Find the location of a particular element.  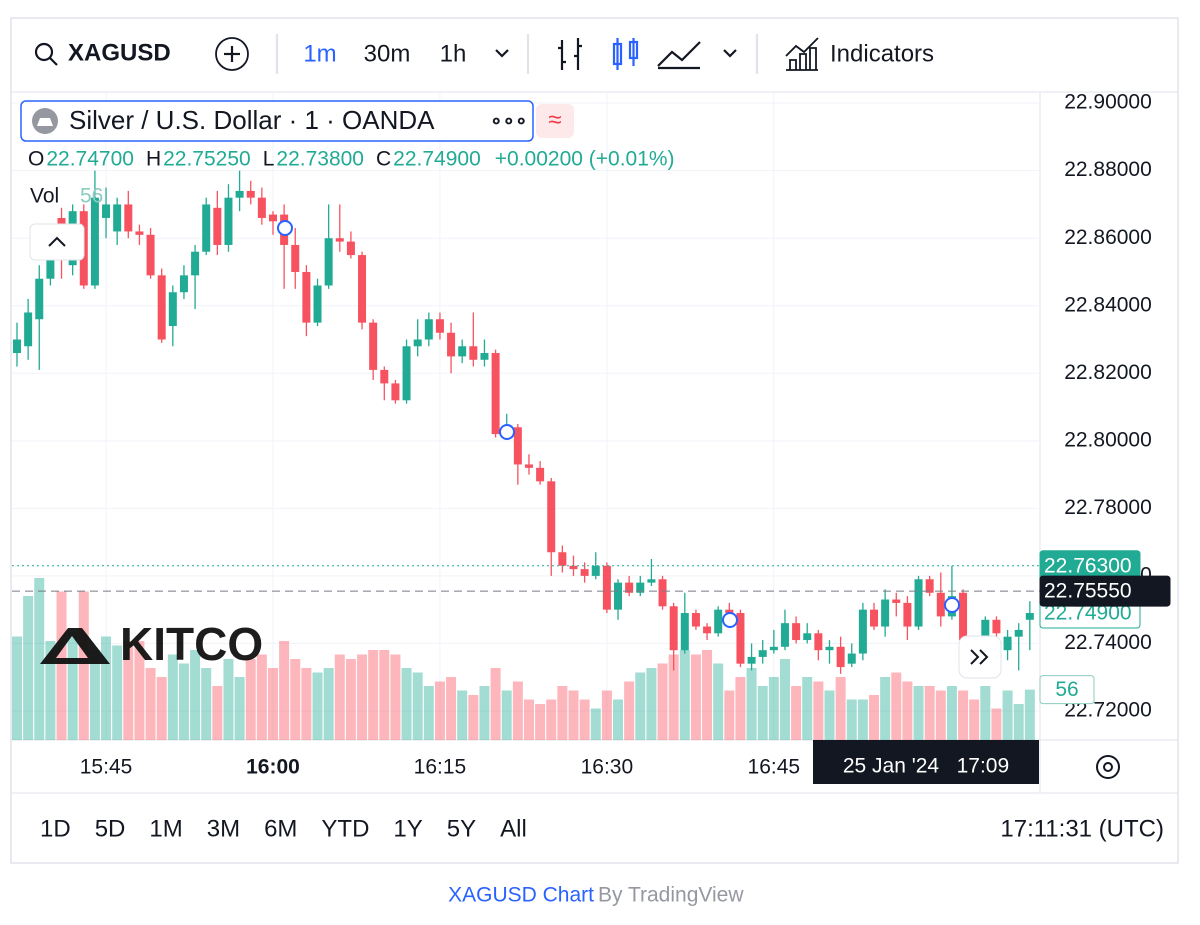

symbol: XAGUSD is located at coordinates (119, 52).